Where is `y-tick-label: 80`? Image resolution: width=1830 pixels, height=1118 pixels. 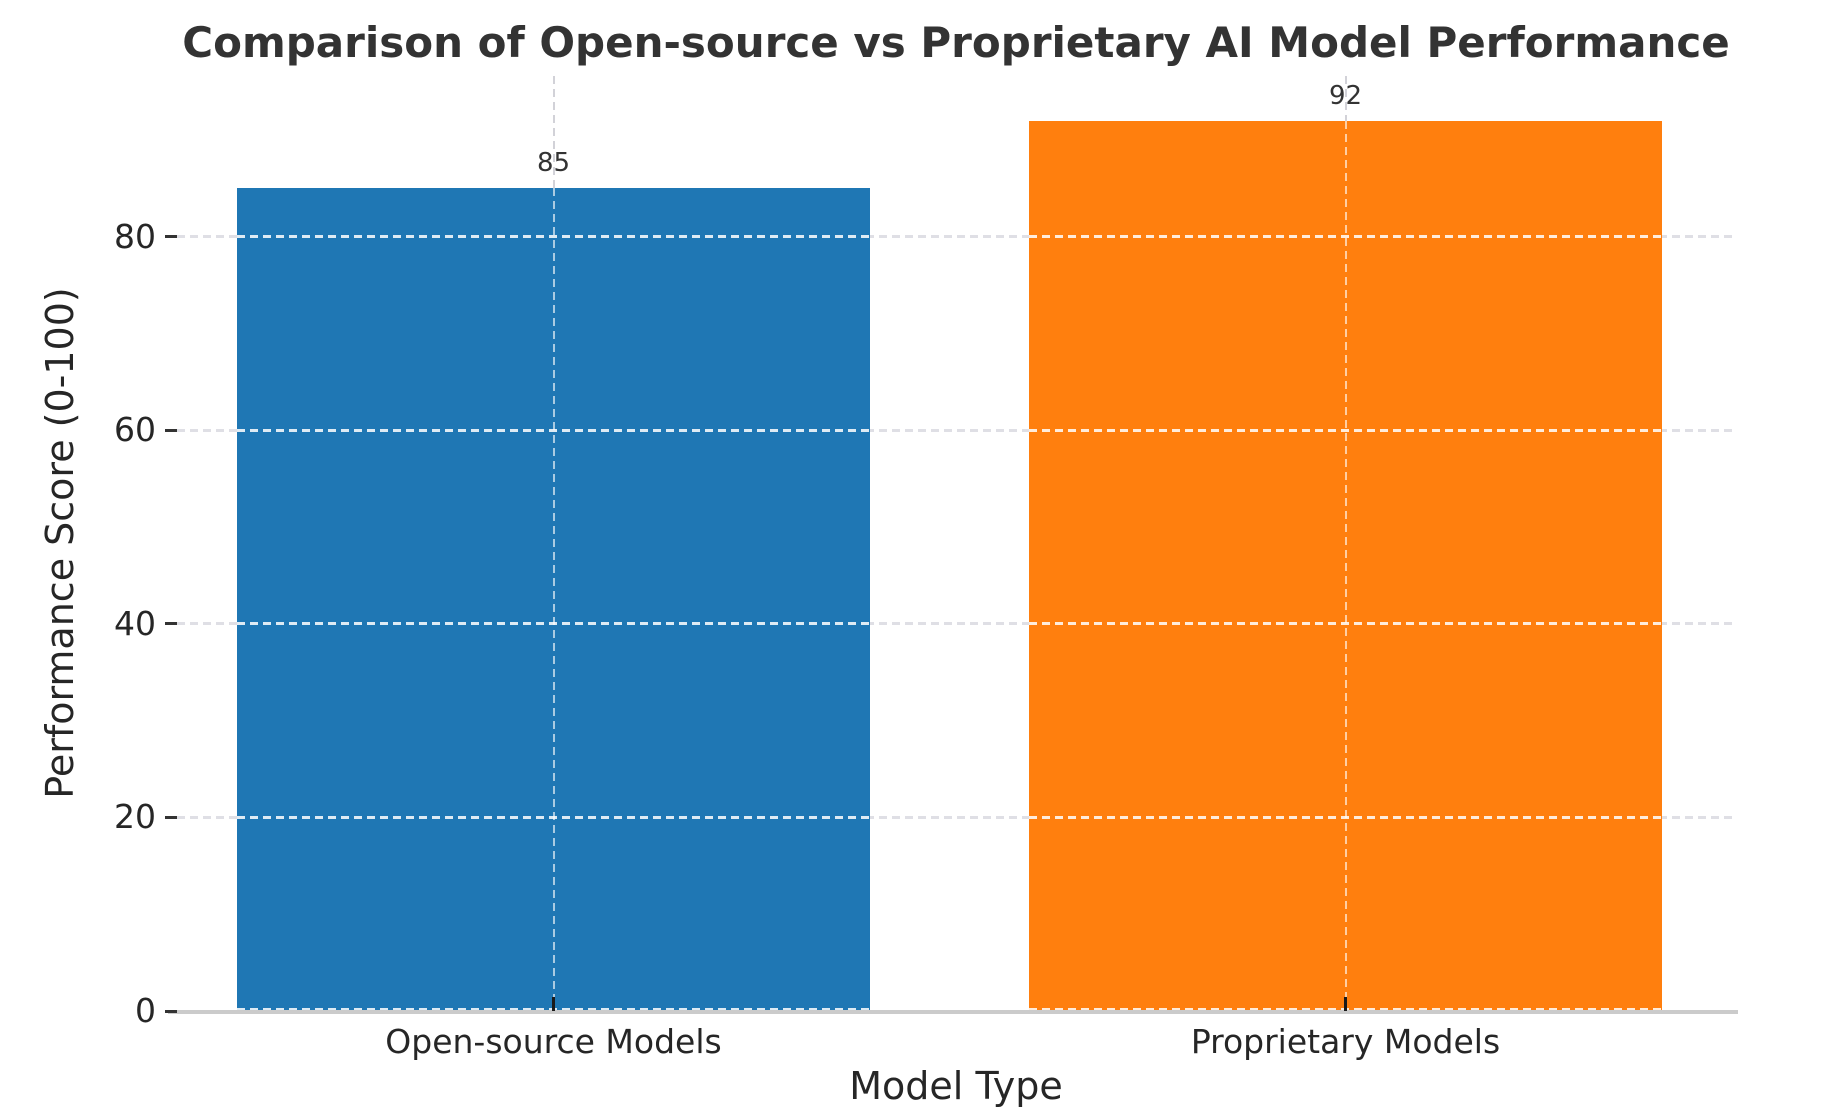 y-tick-label: 80 is located at coordinates (135, 236).